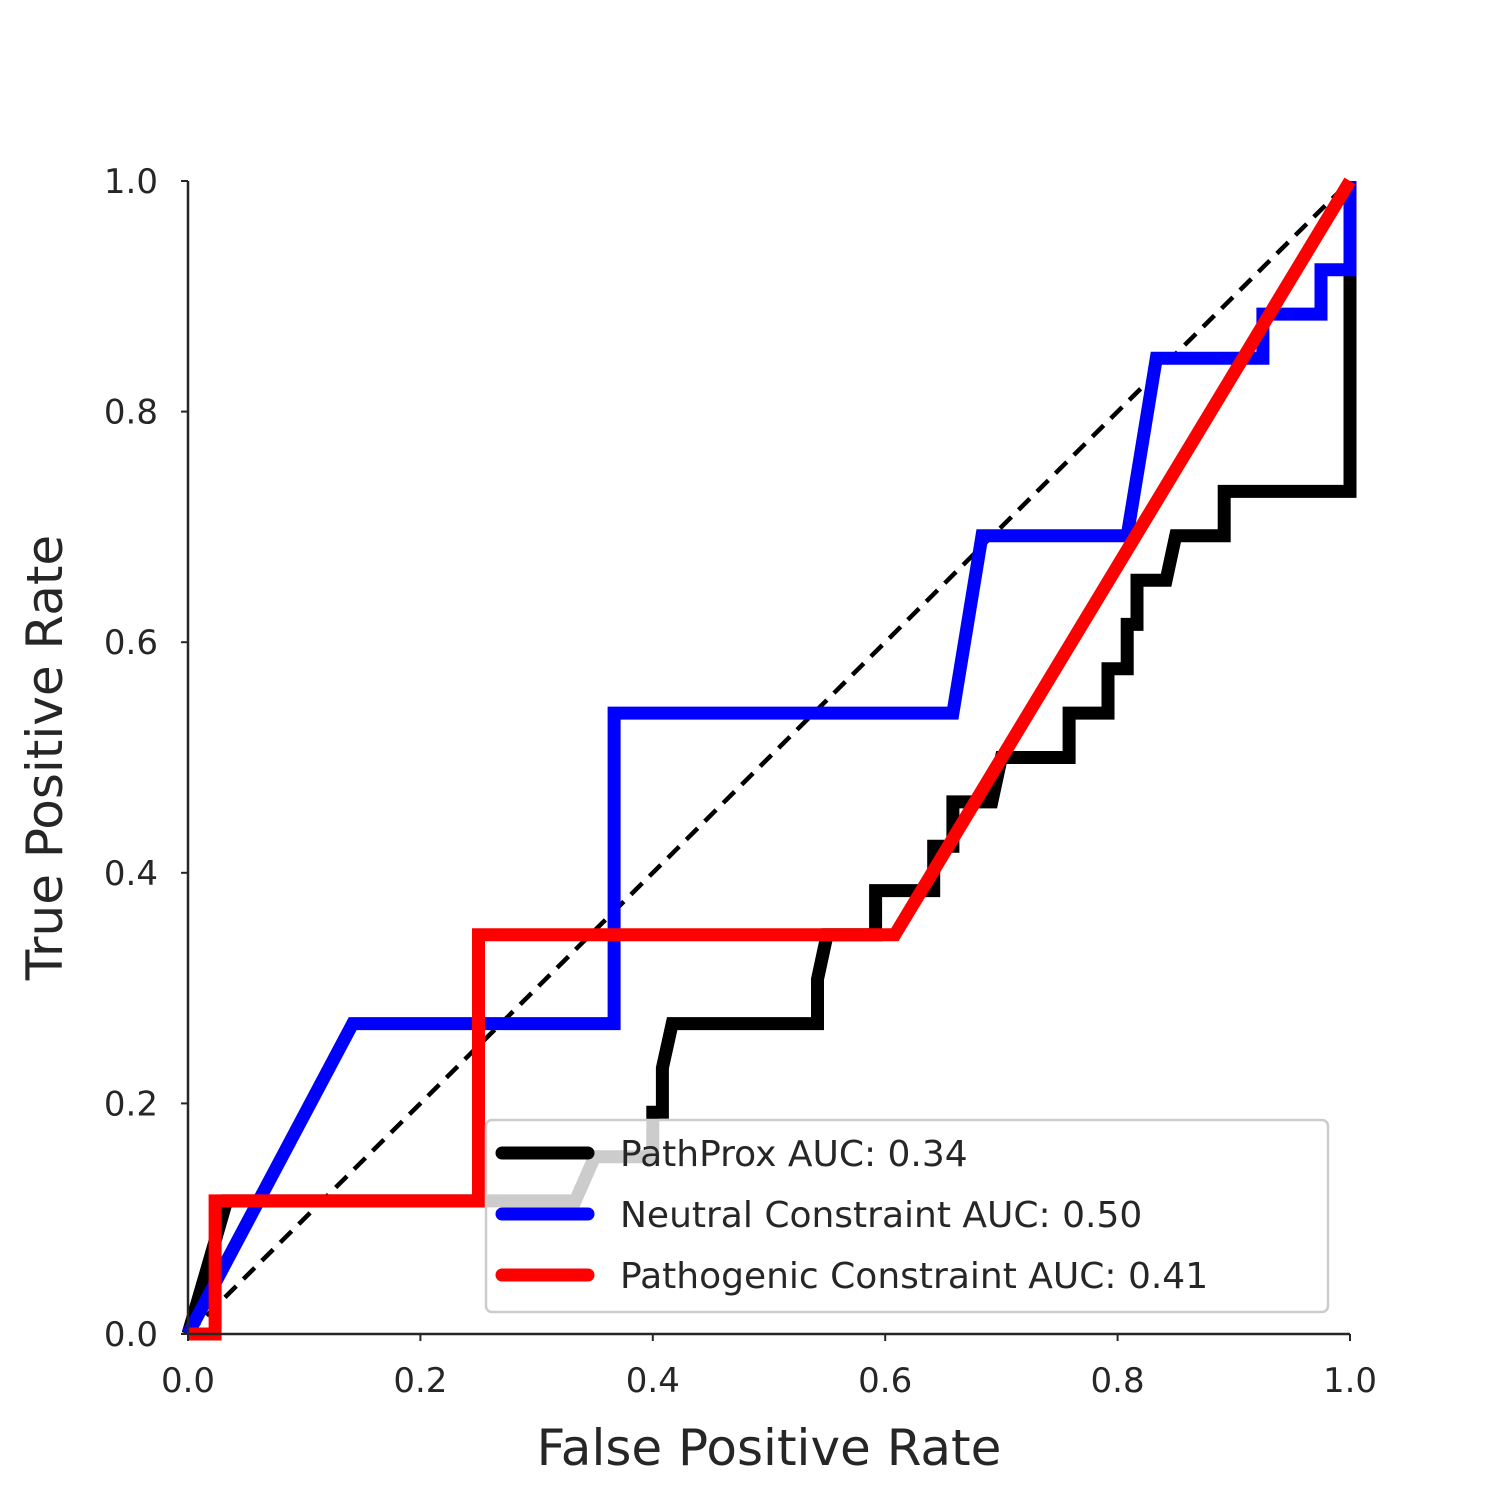  I want to click on y-tick-label: 1.0, so click(131, 182).